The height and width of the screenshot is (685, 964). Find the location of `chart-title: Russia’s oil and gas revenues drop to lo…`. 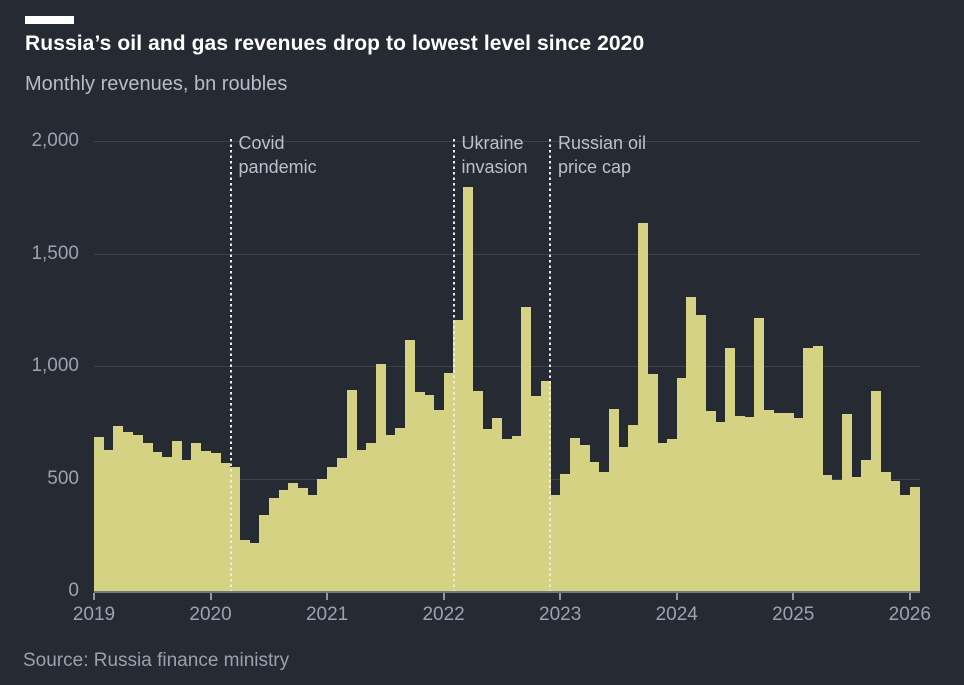

chart-title: Russia’s oil and gas revenues drop to lo… is located at coordinates (335, 43).